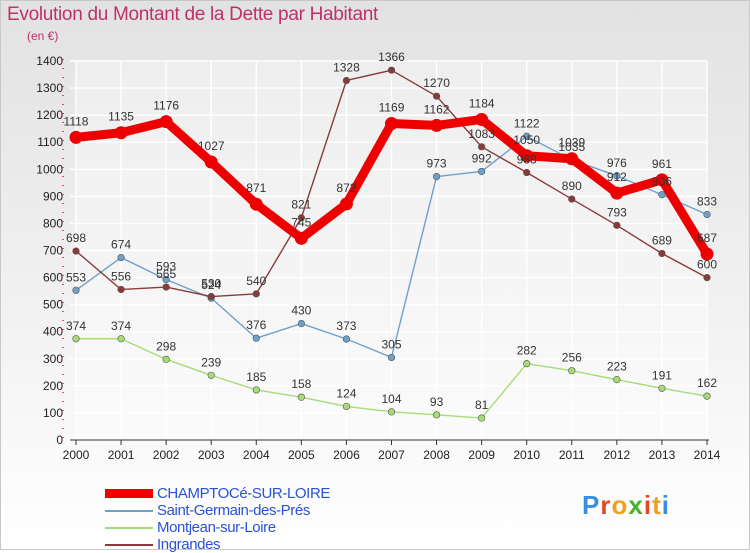 The image size is (750, 553). What do you see at coordinates (391, 455) in the screenshot?
I see `x-tick-label: 2007` at bounding box center [391, 455].